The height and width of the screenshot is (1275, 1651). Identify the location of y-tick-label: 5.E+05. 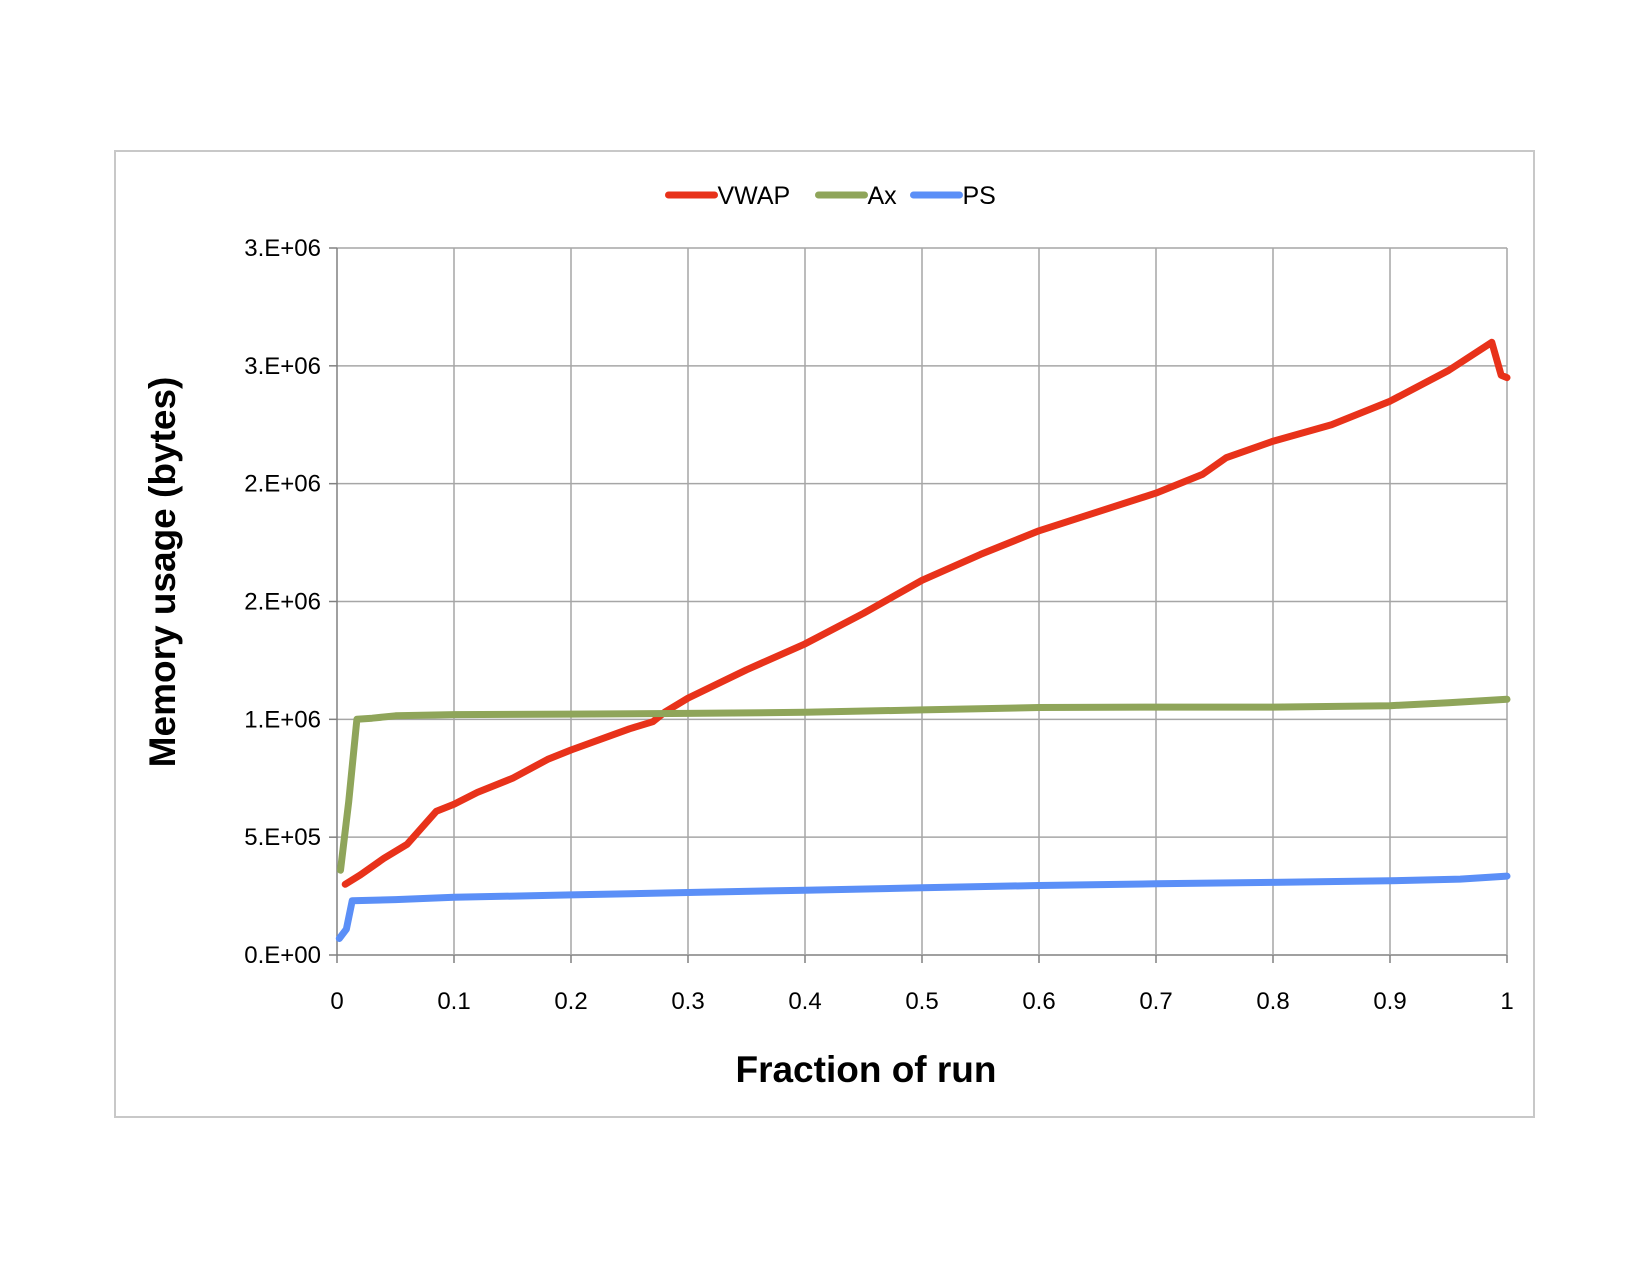
(282, 837).